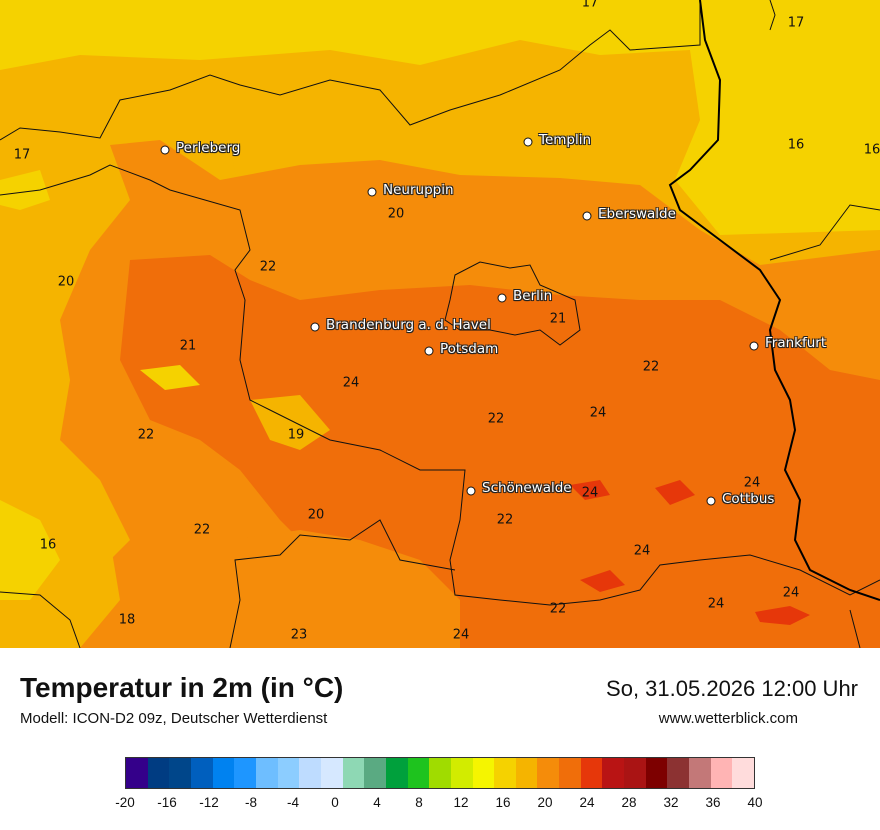 This screenshot has width=880, height=830. What do you see at coordinates (527, 488) in the screenshot?
I see `city-label-schoenewalde: Schönewalde` at bounding box center [527, 488].